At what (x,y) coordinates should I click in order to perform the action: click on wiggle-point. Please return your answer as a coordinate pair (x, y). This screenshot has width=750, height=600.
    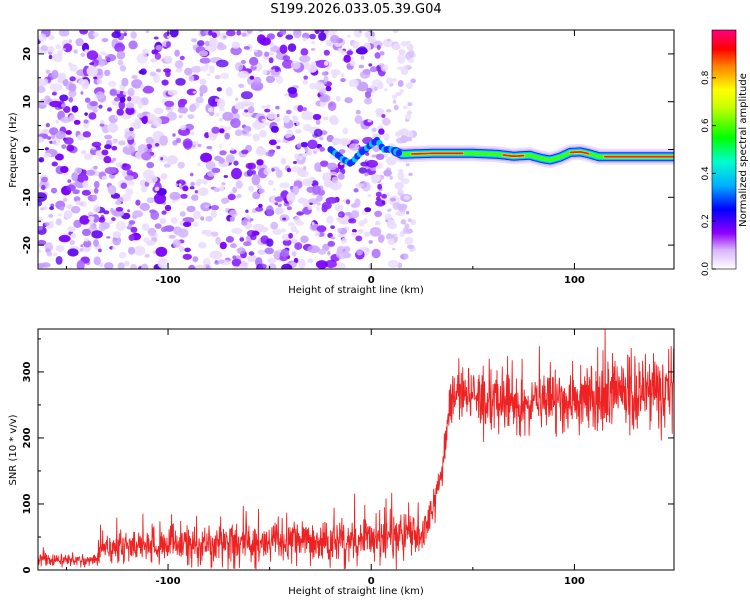
    Looking at the image, I should click on (399, 153).